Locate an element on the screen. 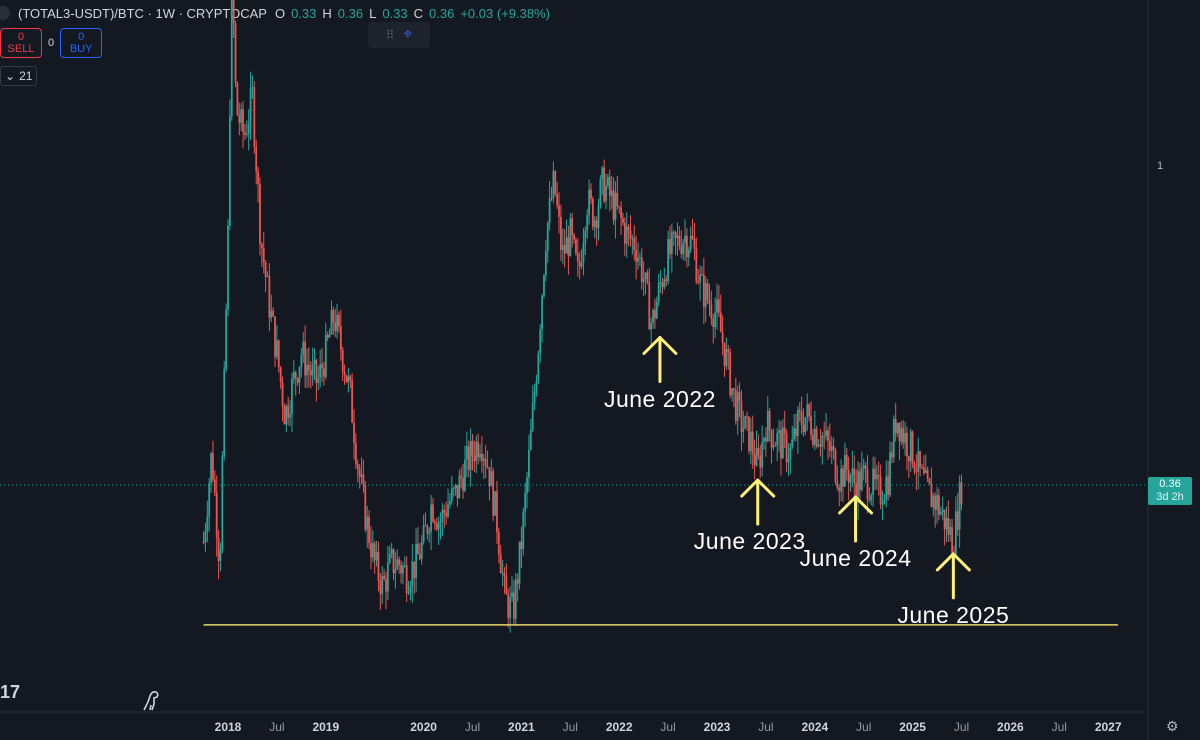  buy-count: 0 is located at coordinates (81, 37).